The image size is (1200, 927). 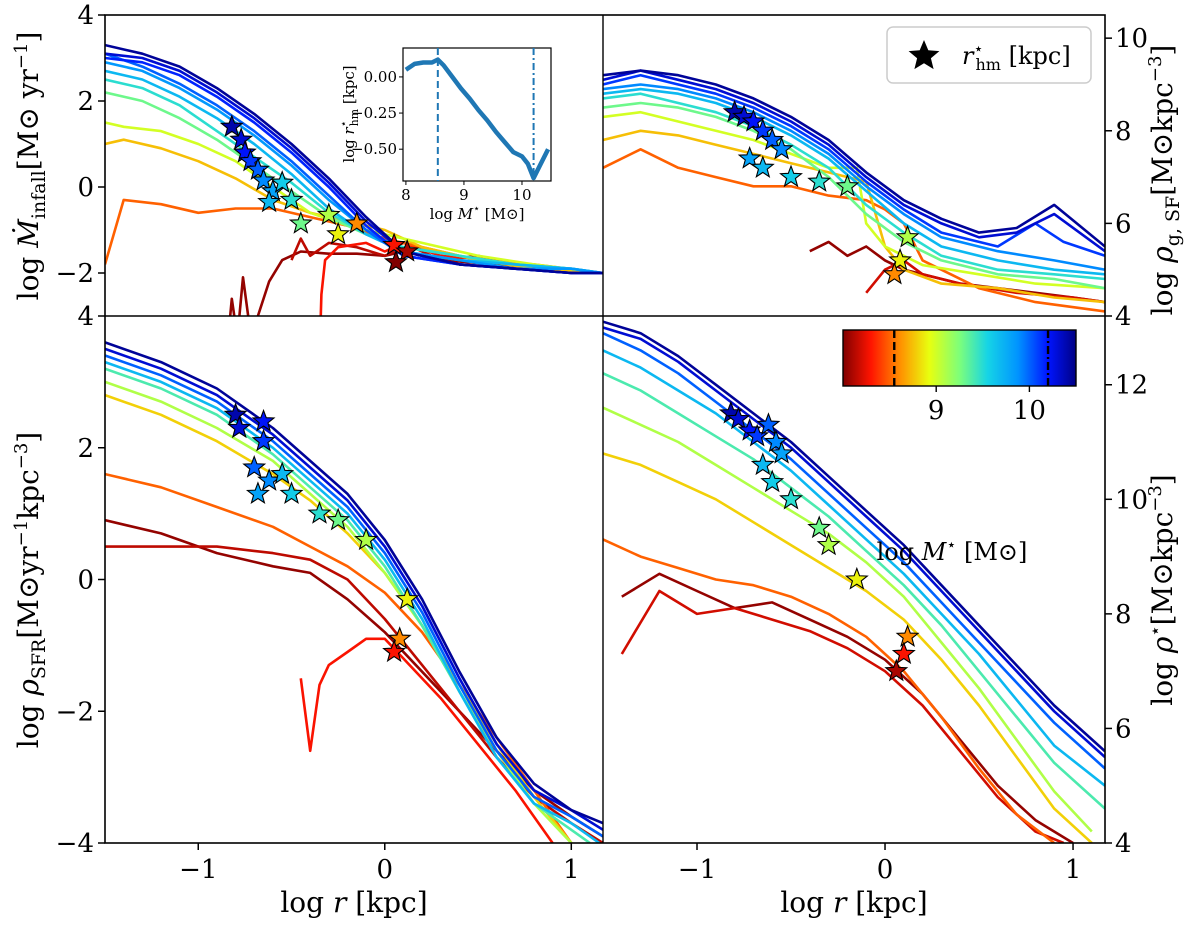 I want to click on stars-top-right, so click(x=821, y=192).